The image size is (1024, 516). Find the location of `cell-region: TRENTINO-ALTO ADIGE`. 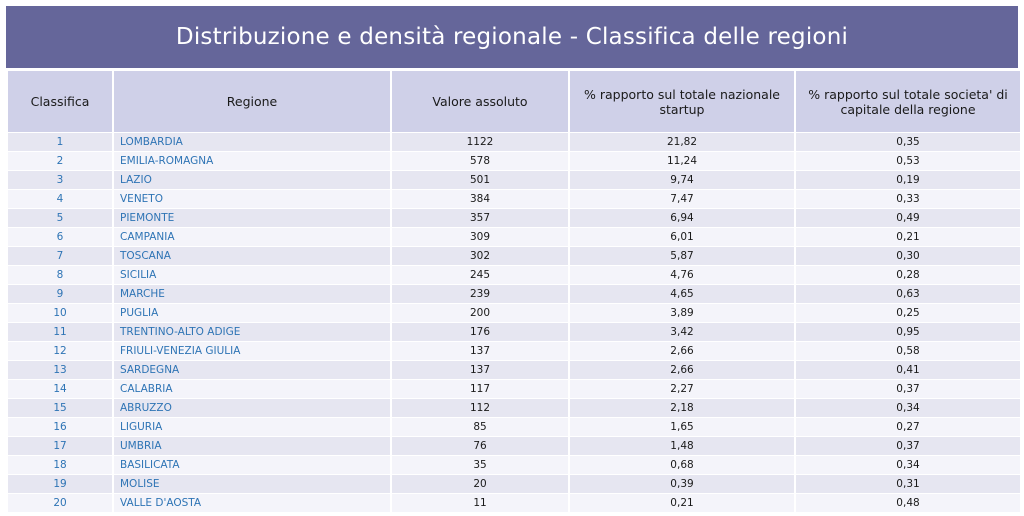

cell-region: TRENTINO-ALTO ADIGE is located at coordinates (252, 332).